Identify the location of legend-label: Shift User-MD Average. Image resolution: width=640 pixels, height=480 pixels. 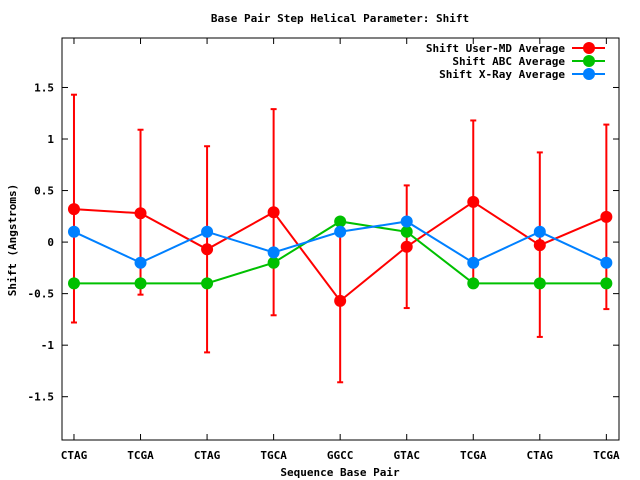
(495, 48).